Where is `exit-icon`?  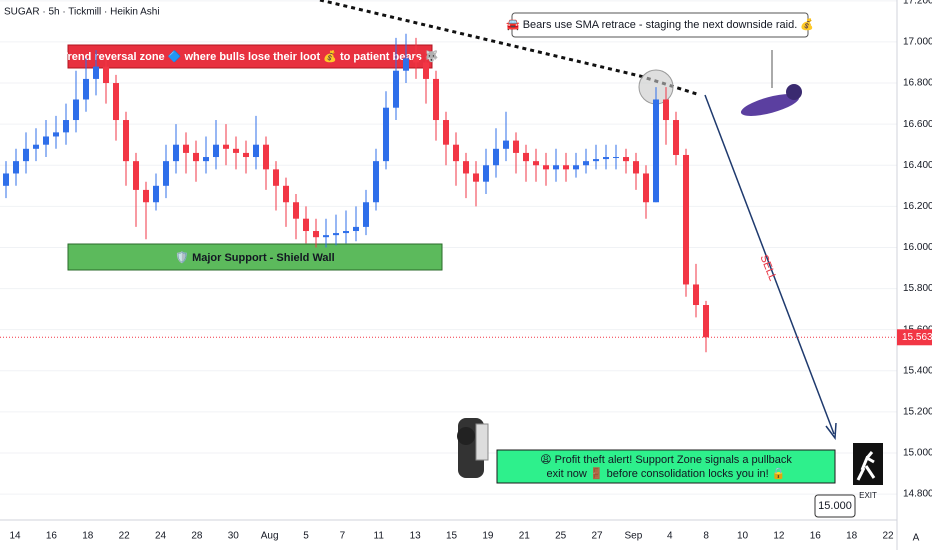 exit-icon is located at coordinates (866, 466).